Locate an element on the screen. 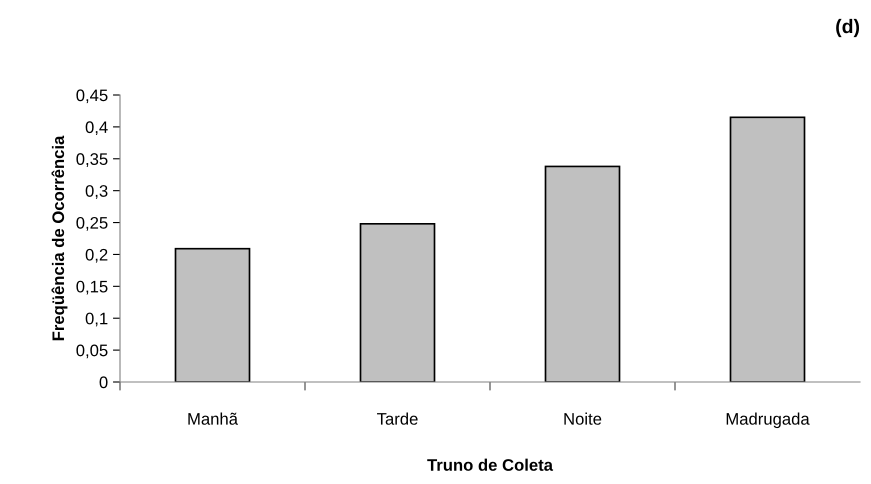 This screenshot has height=484, width=871. y-tick-label: 0,45 is located at coordinates (92, 96).